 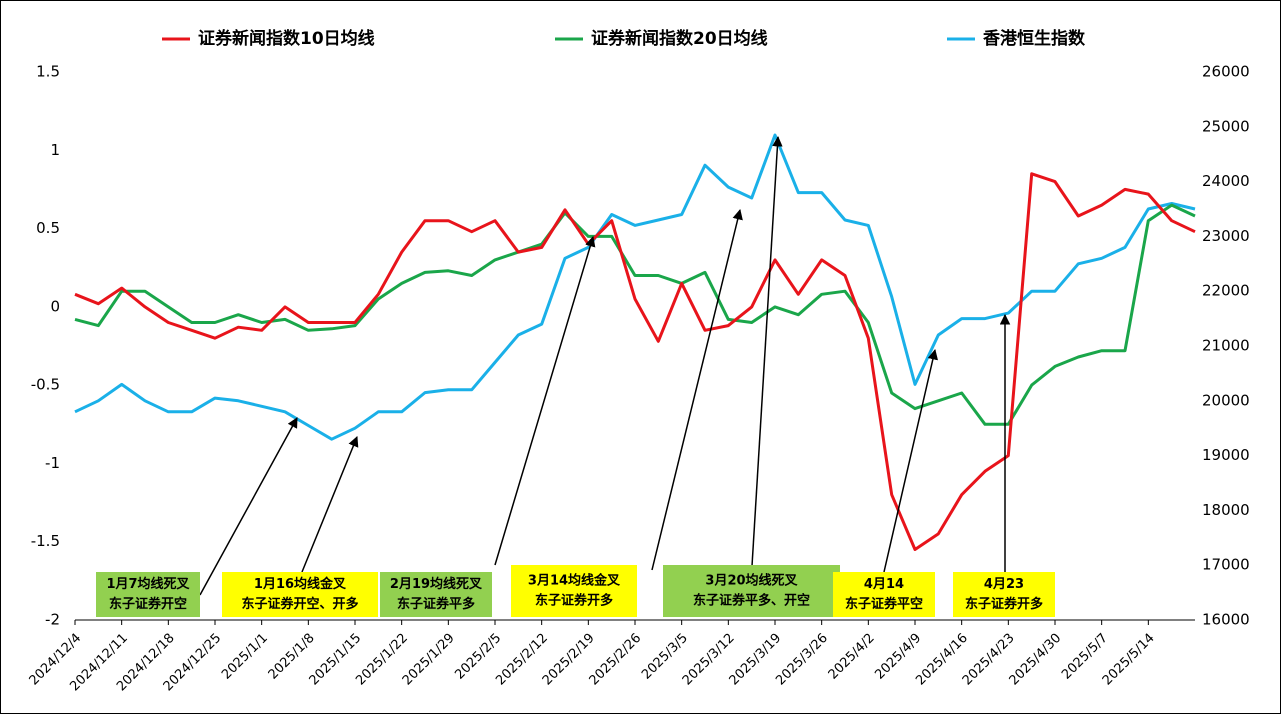 What do you see at coordinates (751, 601) in the screenshot?
I see `annotation-text: 东子证券平多、开空` at bounding box center [751, 601].